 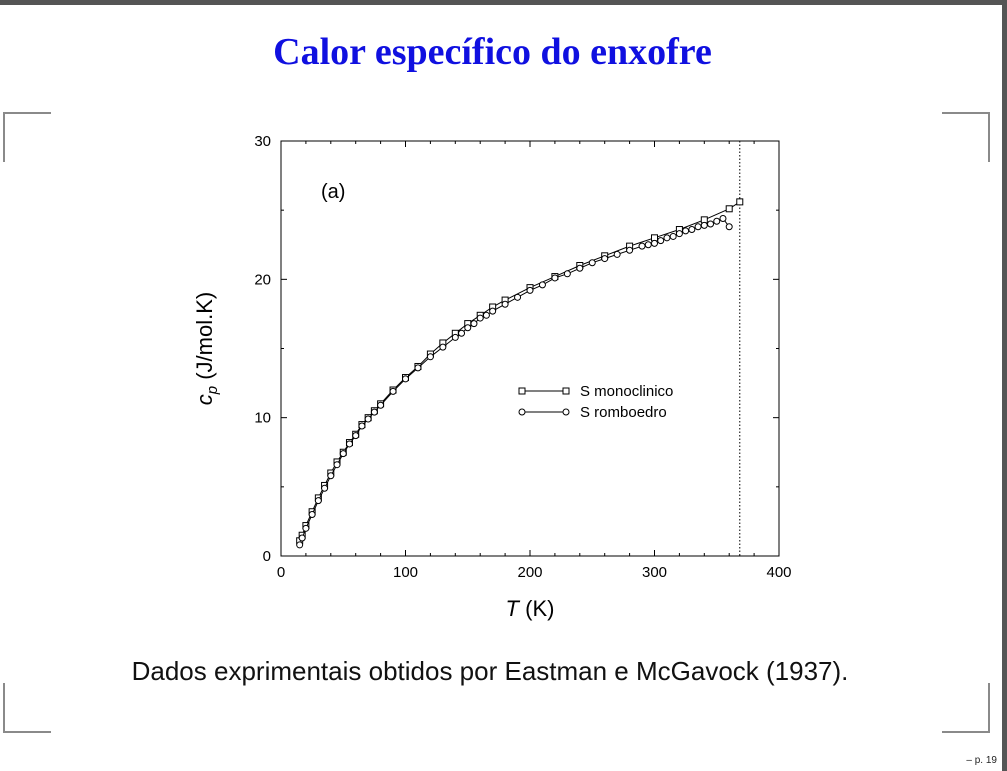 What do you see at coordinates (333, 192) in the screenshot?
I see `panel-label: (a)` at bounding box center [333, 192].